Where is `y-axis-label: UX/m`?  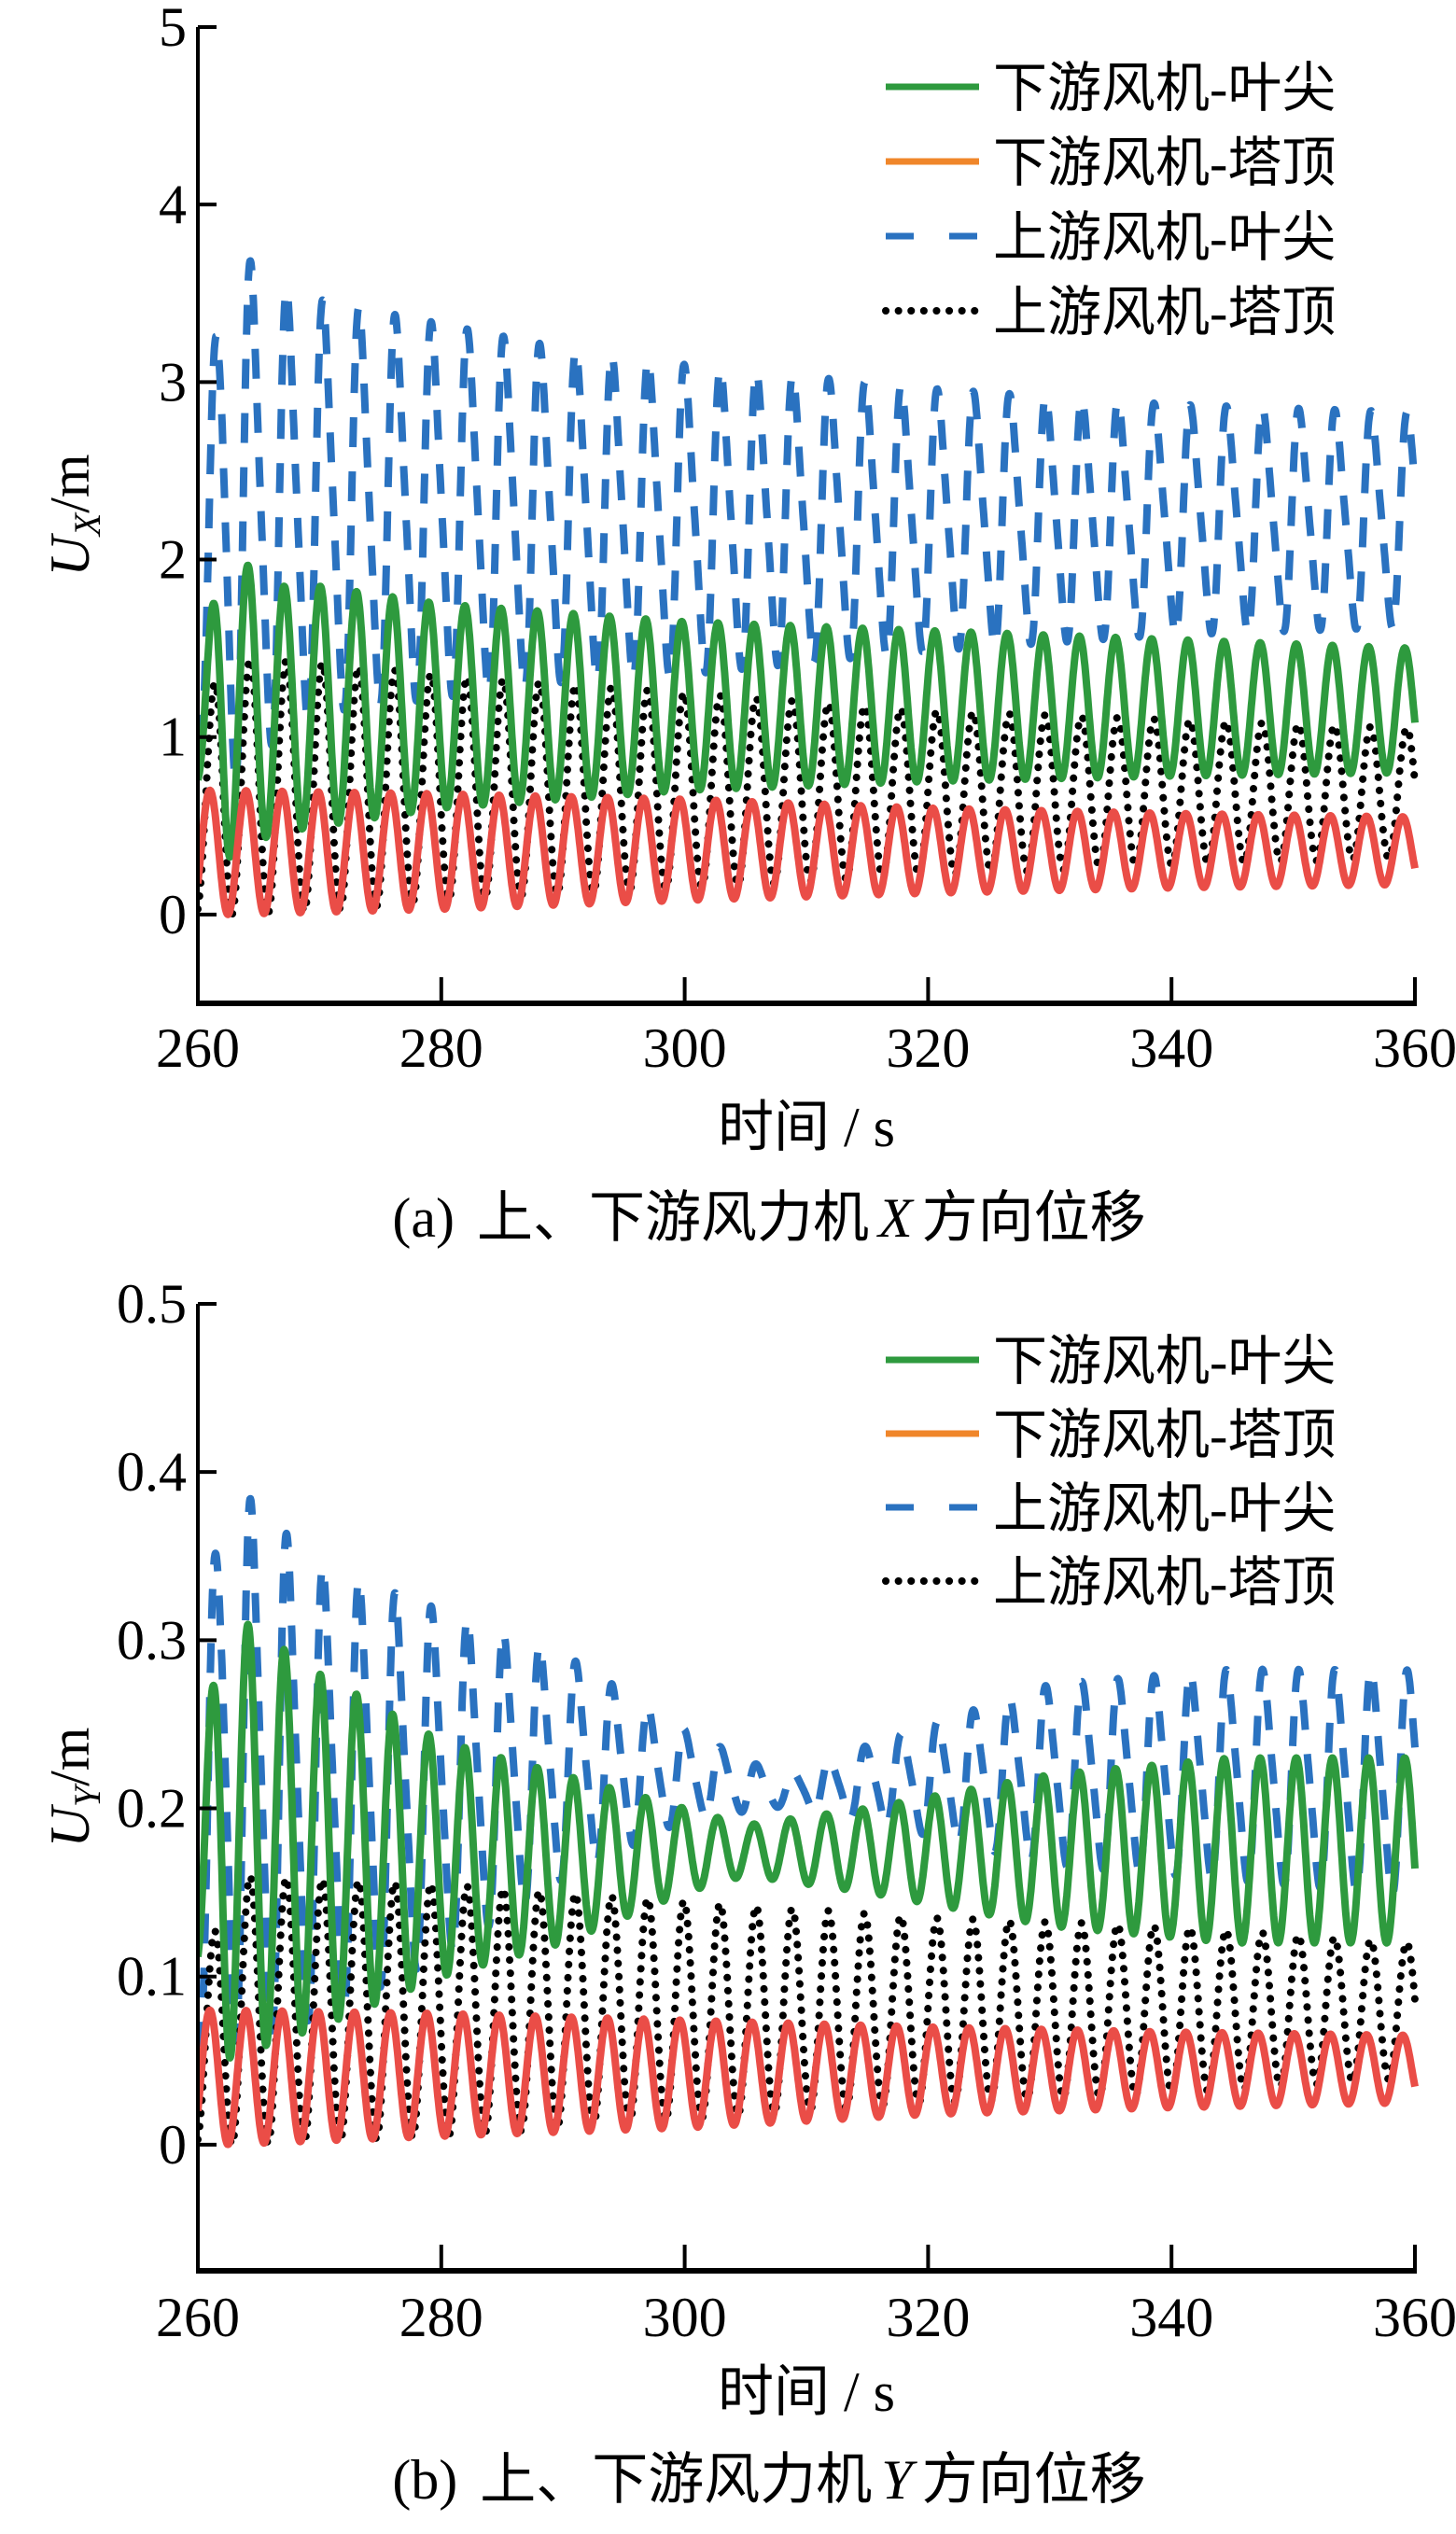
y-axis-label: UX/m is located at coordinates (73, 515).